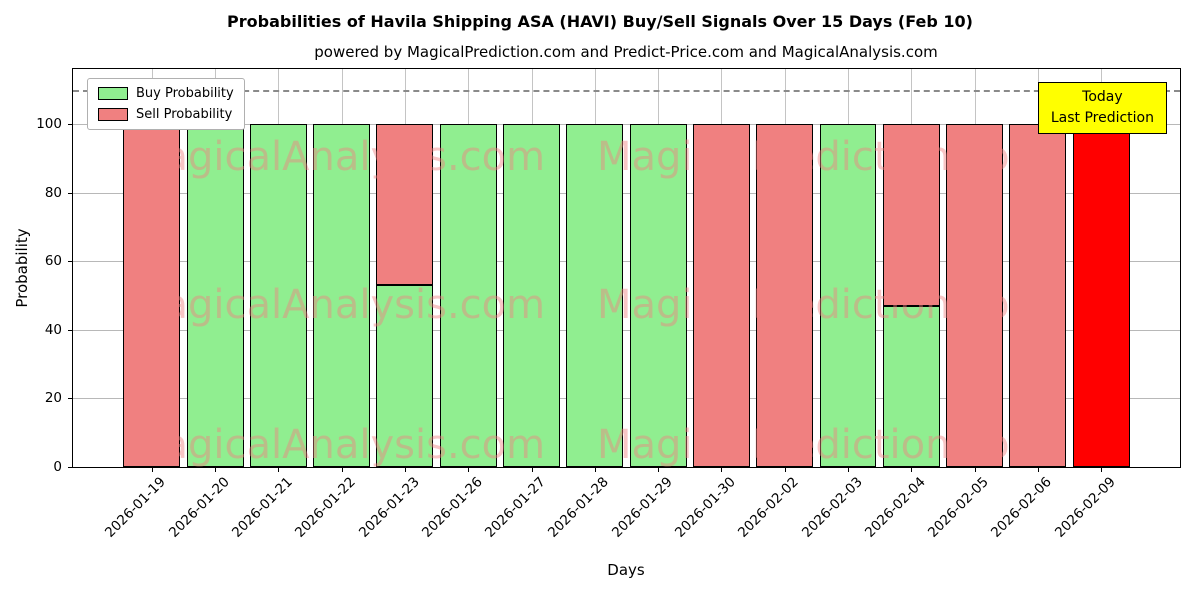  What do you see at coordinates (53, 261) in the screenshot?
I see `y-tick-label: 60` at bounding box center [53, 261].